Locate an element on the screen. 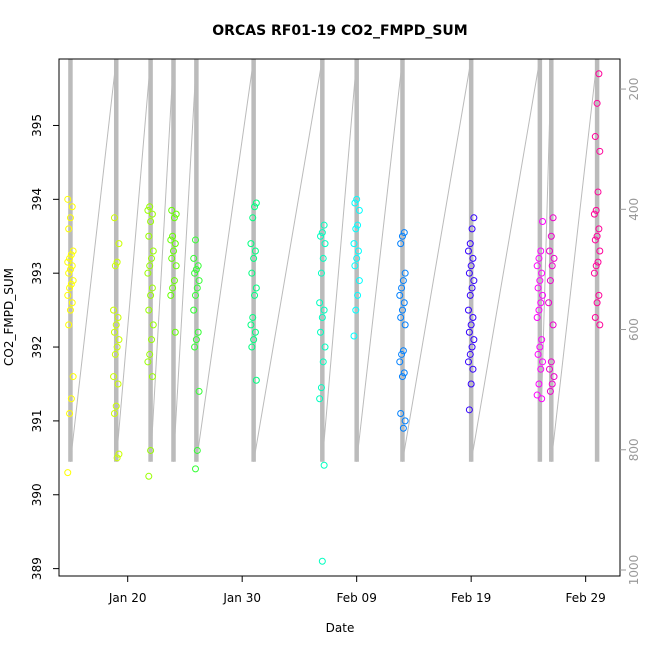 This screenshot has height=650, width=650. x-tick-label: Feb 19 is located at coordinates (471, 598).